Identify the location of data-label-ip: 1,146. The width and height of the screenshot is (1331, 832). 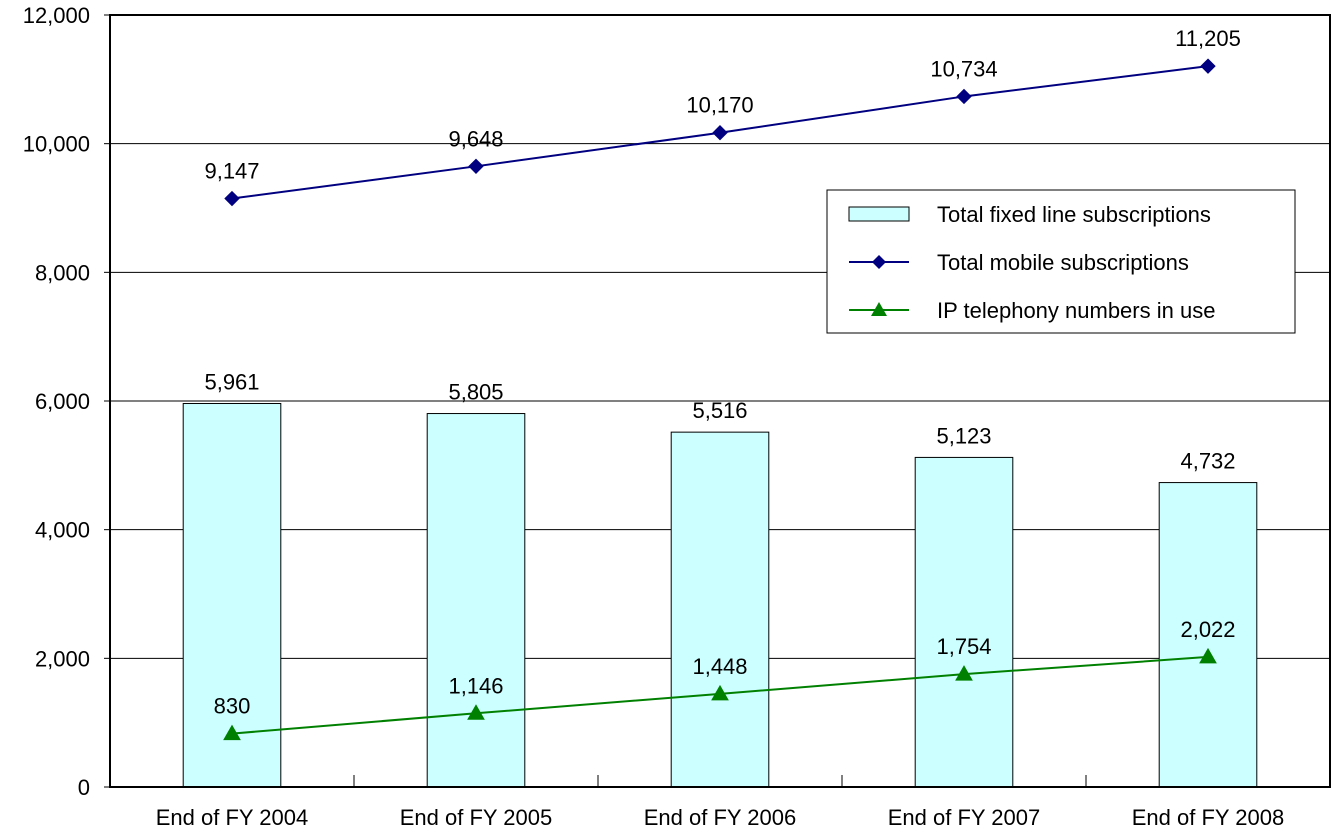
(475, 685).